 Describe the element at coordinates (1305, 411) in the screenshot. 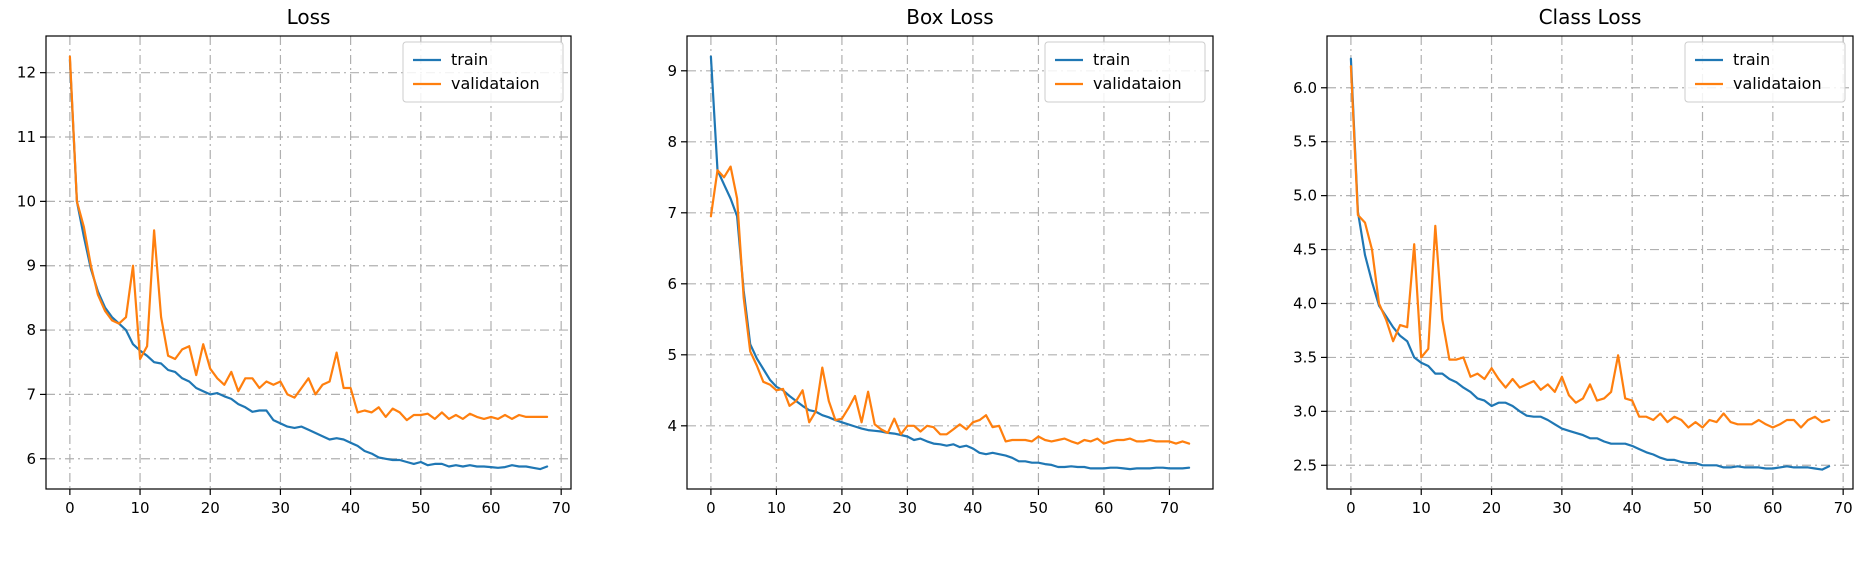

I see `y-tick-label: 3.0` at that location.